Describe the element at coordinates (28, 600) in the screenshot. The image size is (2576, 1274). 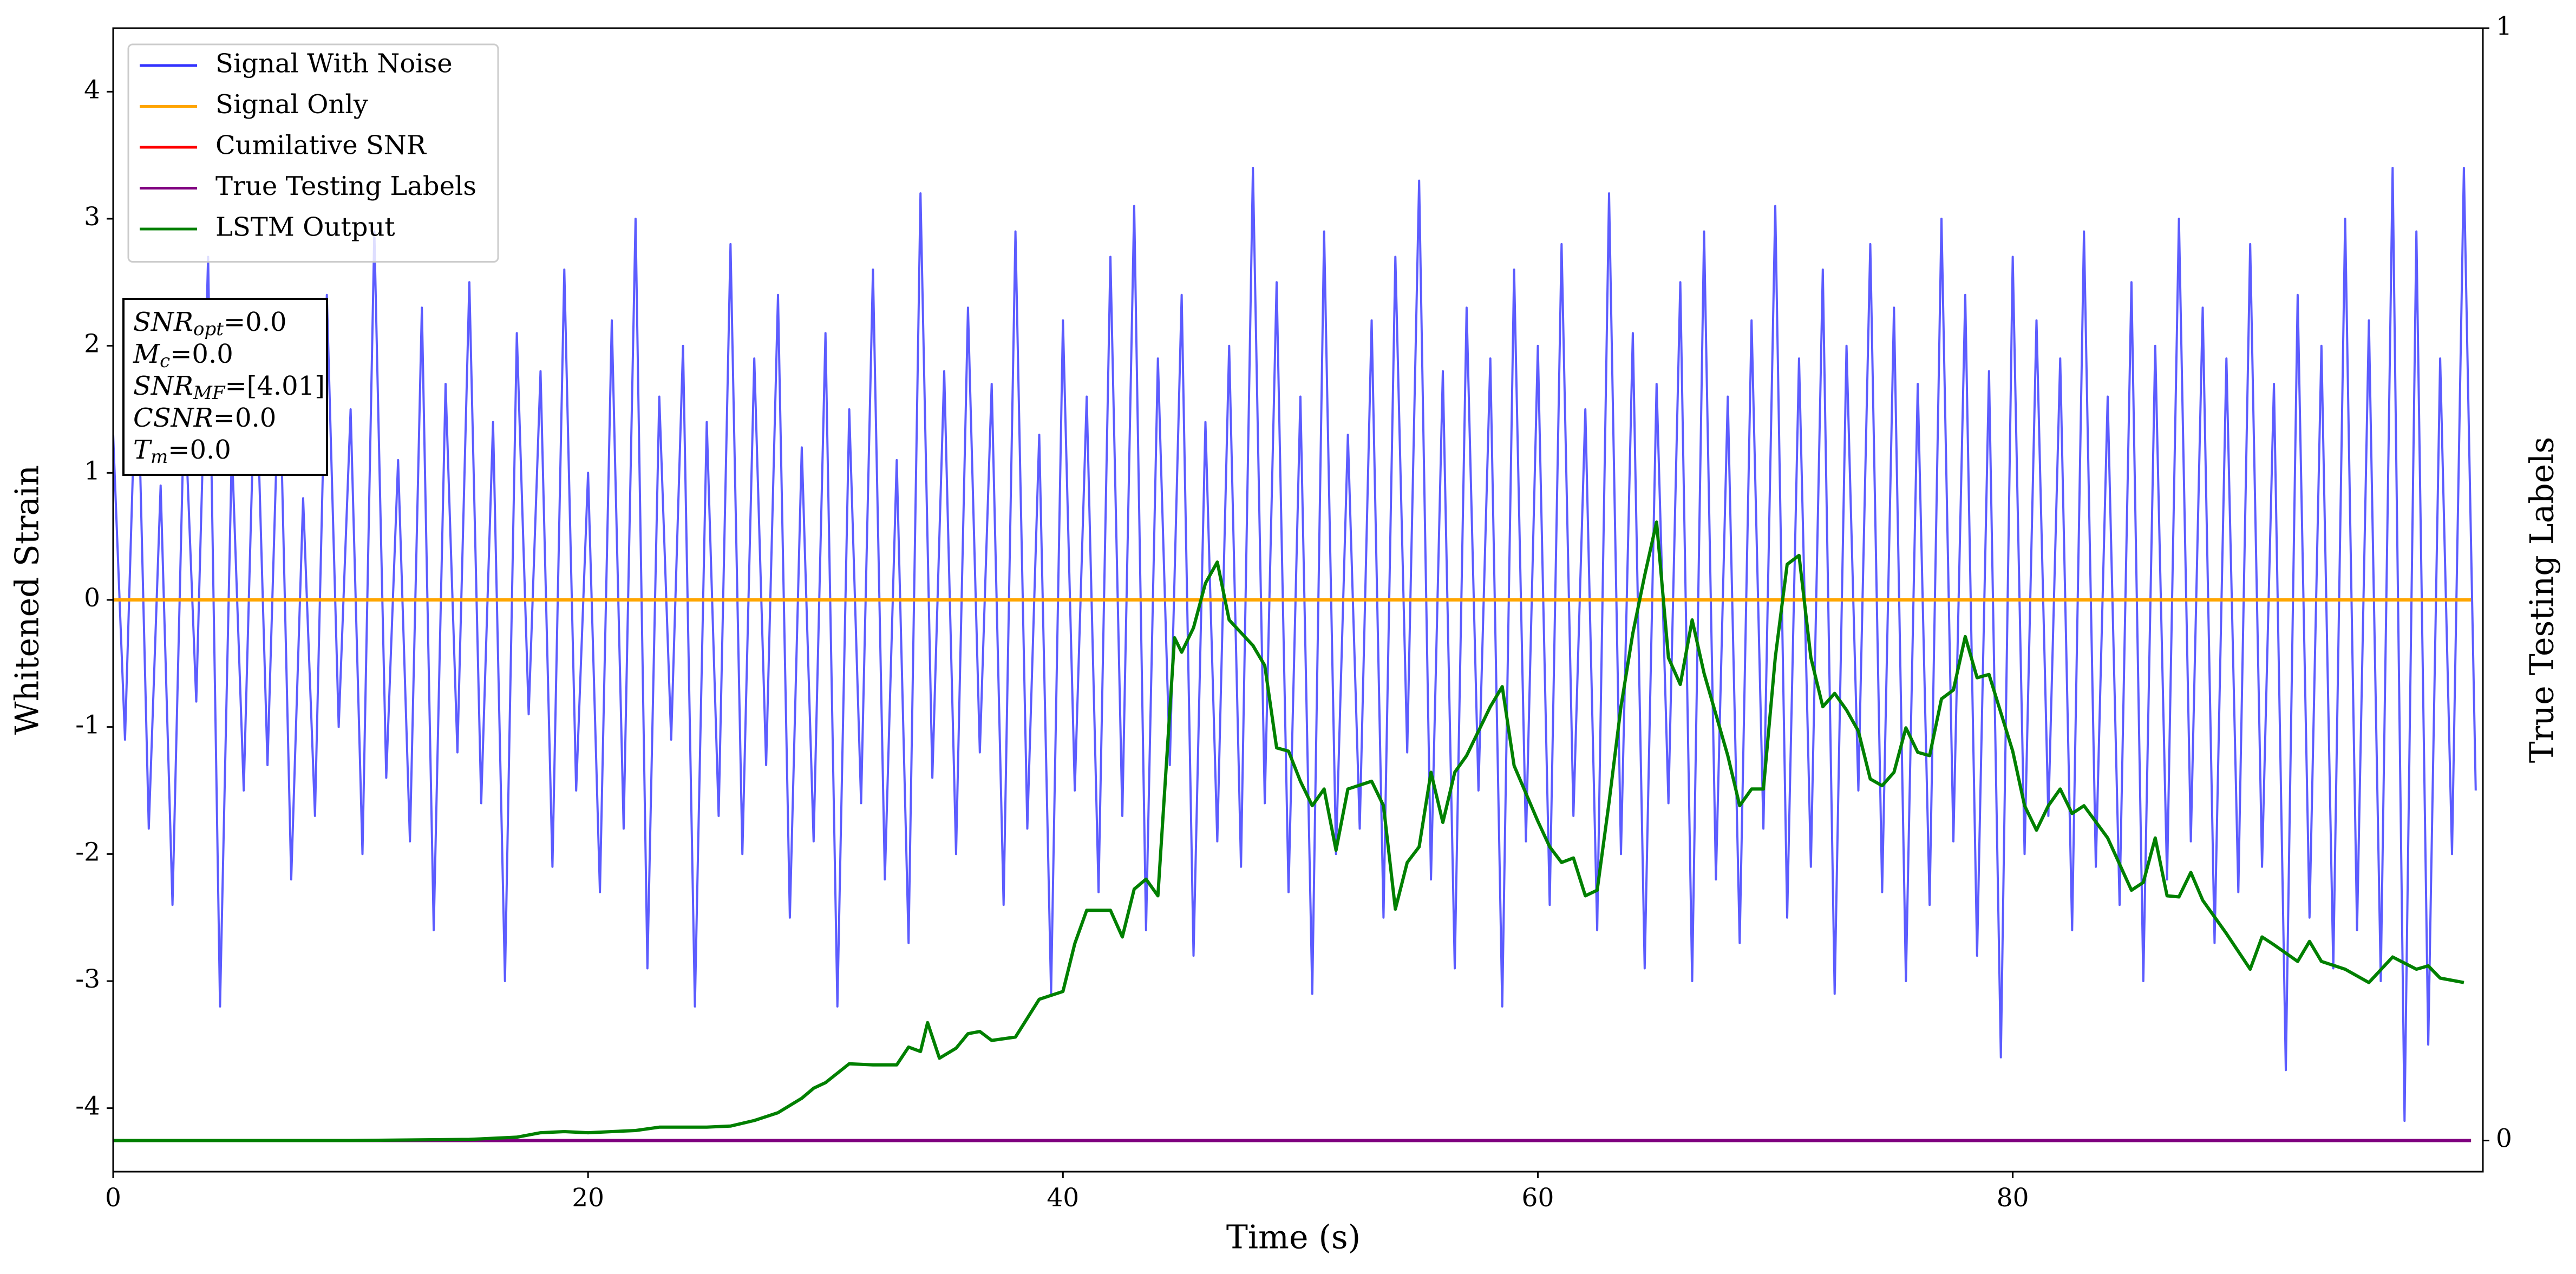
I see `y-axis-label: Whitened Strain` at that location.